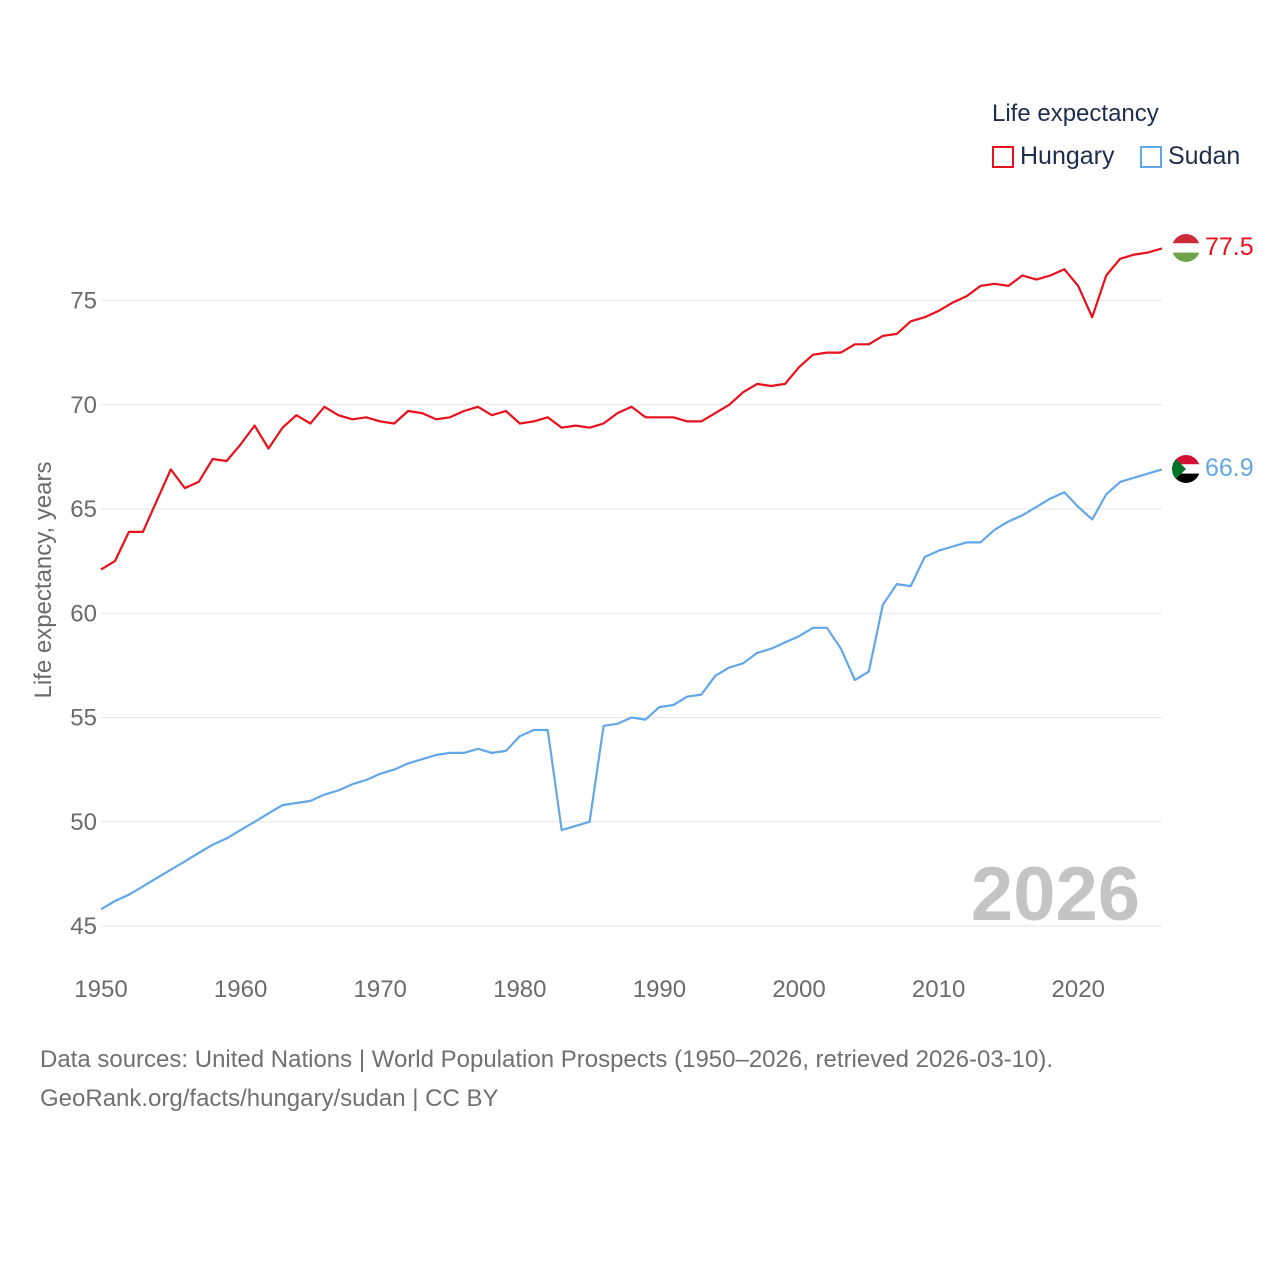 The image size is (1280, 1280). Describe the element at coordinates (100, 989) in the screenshot. I see `x-tick-label: 1950` at that location.